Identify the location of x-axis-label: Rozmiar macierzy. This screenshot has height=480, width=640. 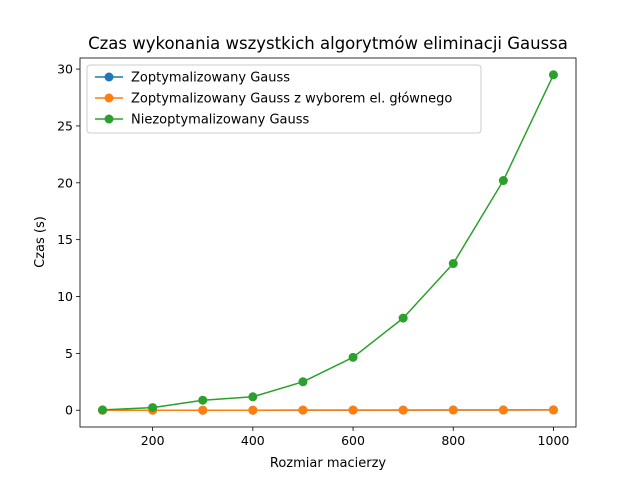
(328, 463).